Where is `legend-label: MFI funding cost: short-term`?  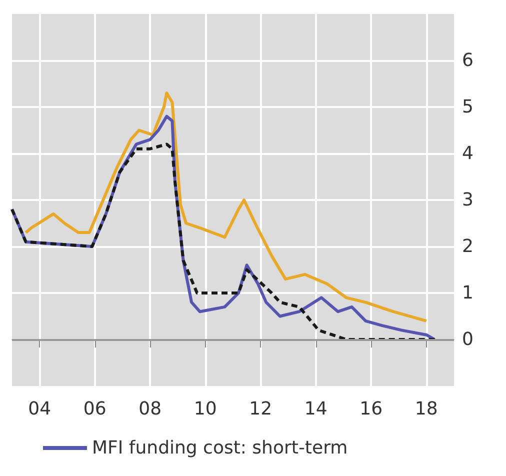
legend-label: MFI funding cost: short-term is located at coordinates (220, 448).